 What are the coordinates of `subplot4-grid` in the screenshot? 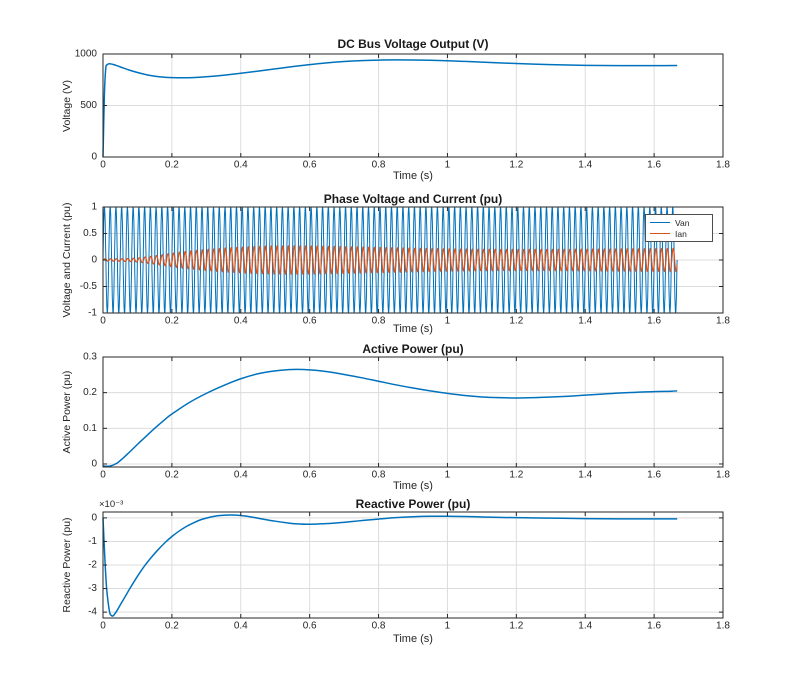 It's located at (413, 565).